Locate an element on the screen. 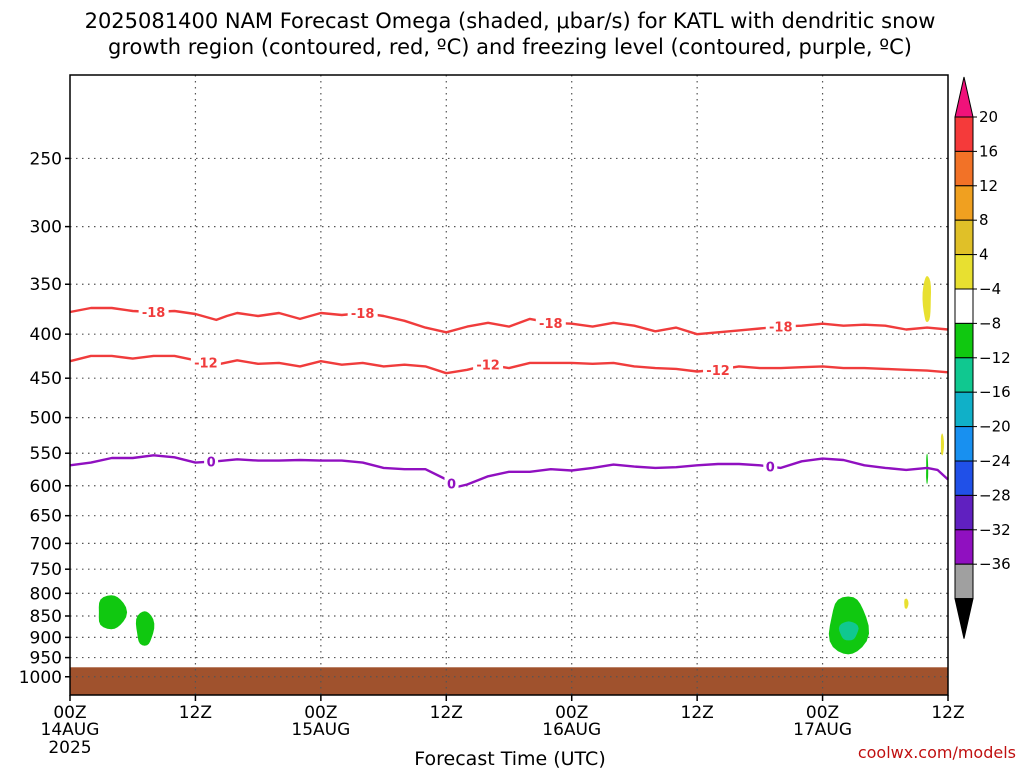  colorbar-label: 16 is located at coordinates (988, 151).